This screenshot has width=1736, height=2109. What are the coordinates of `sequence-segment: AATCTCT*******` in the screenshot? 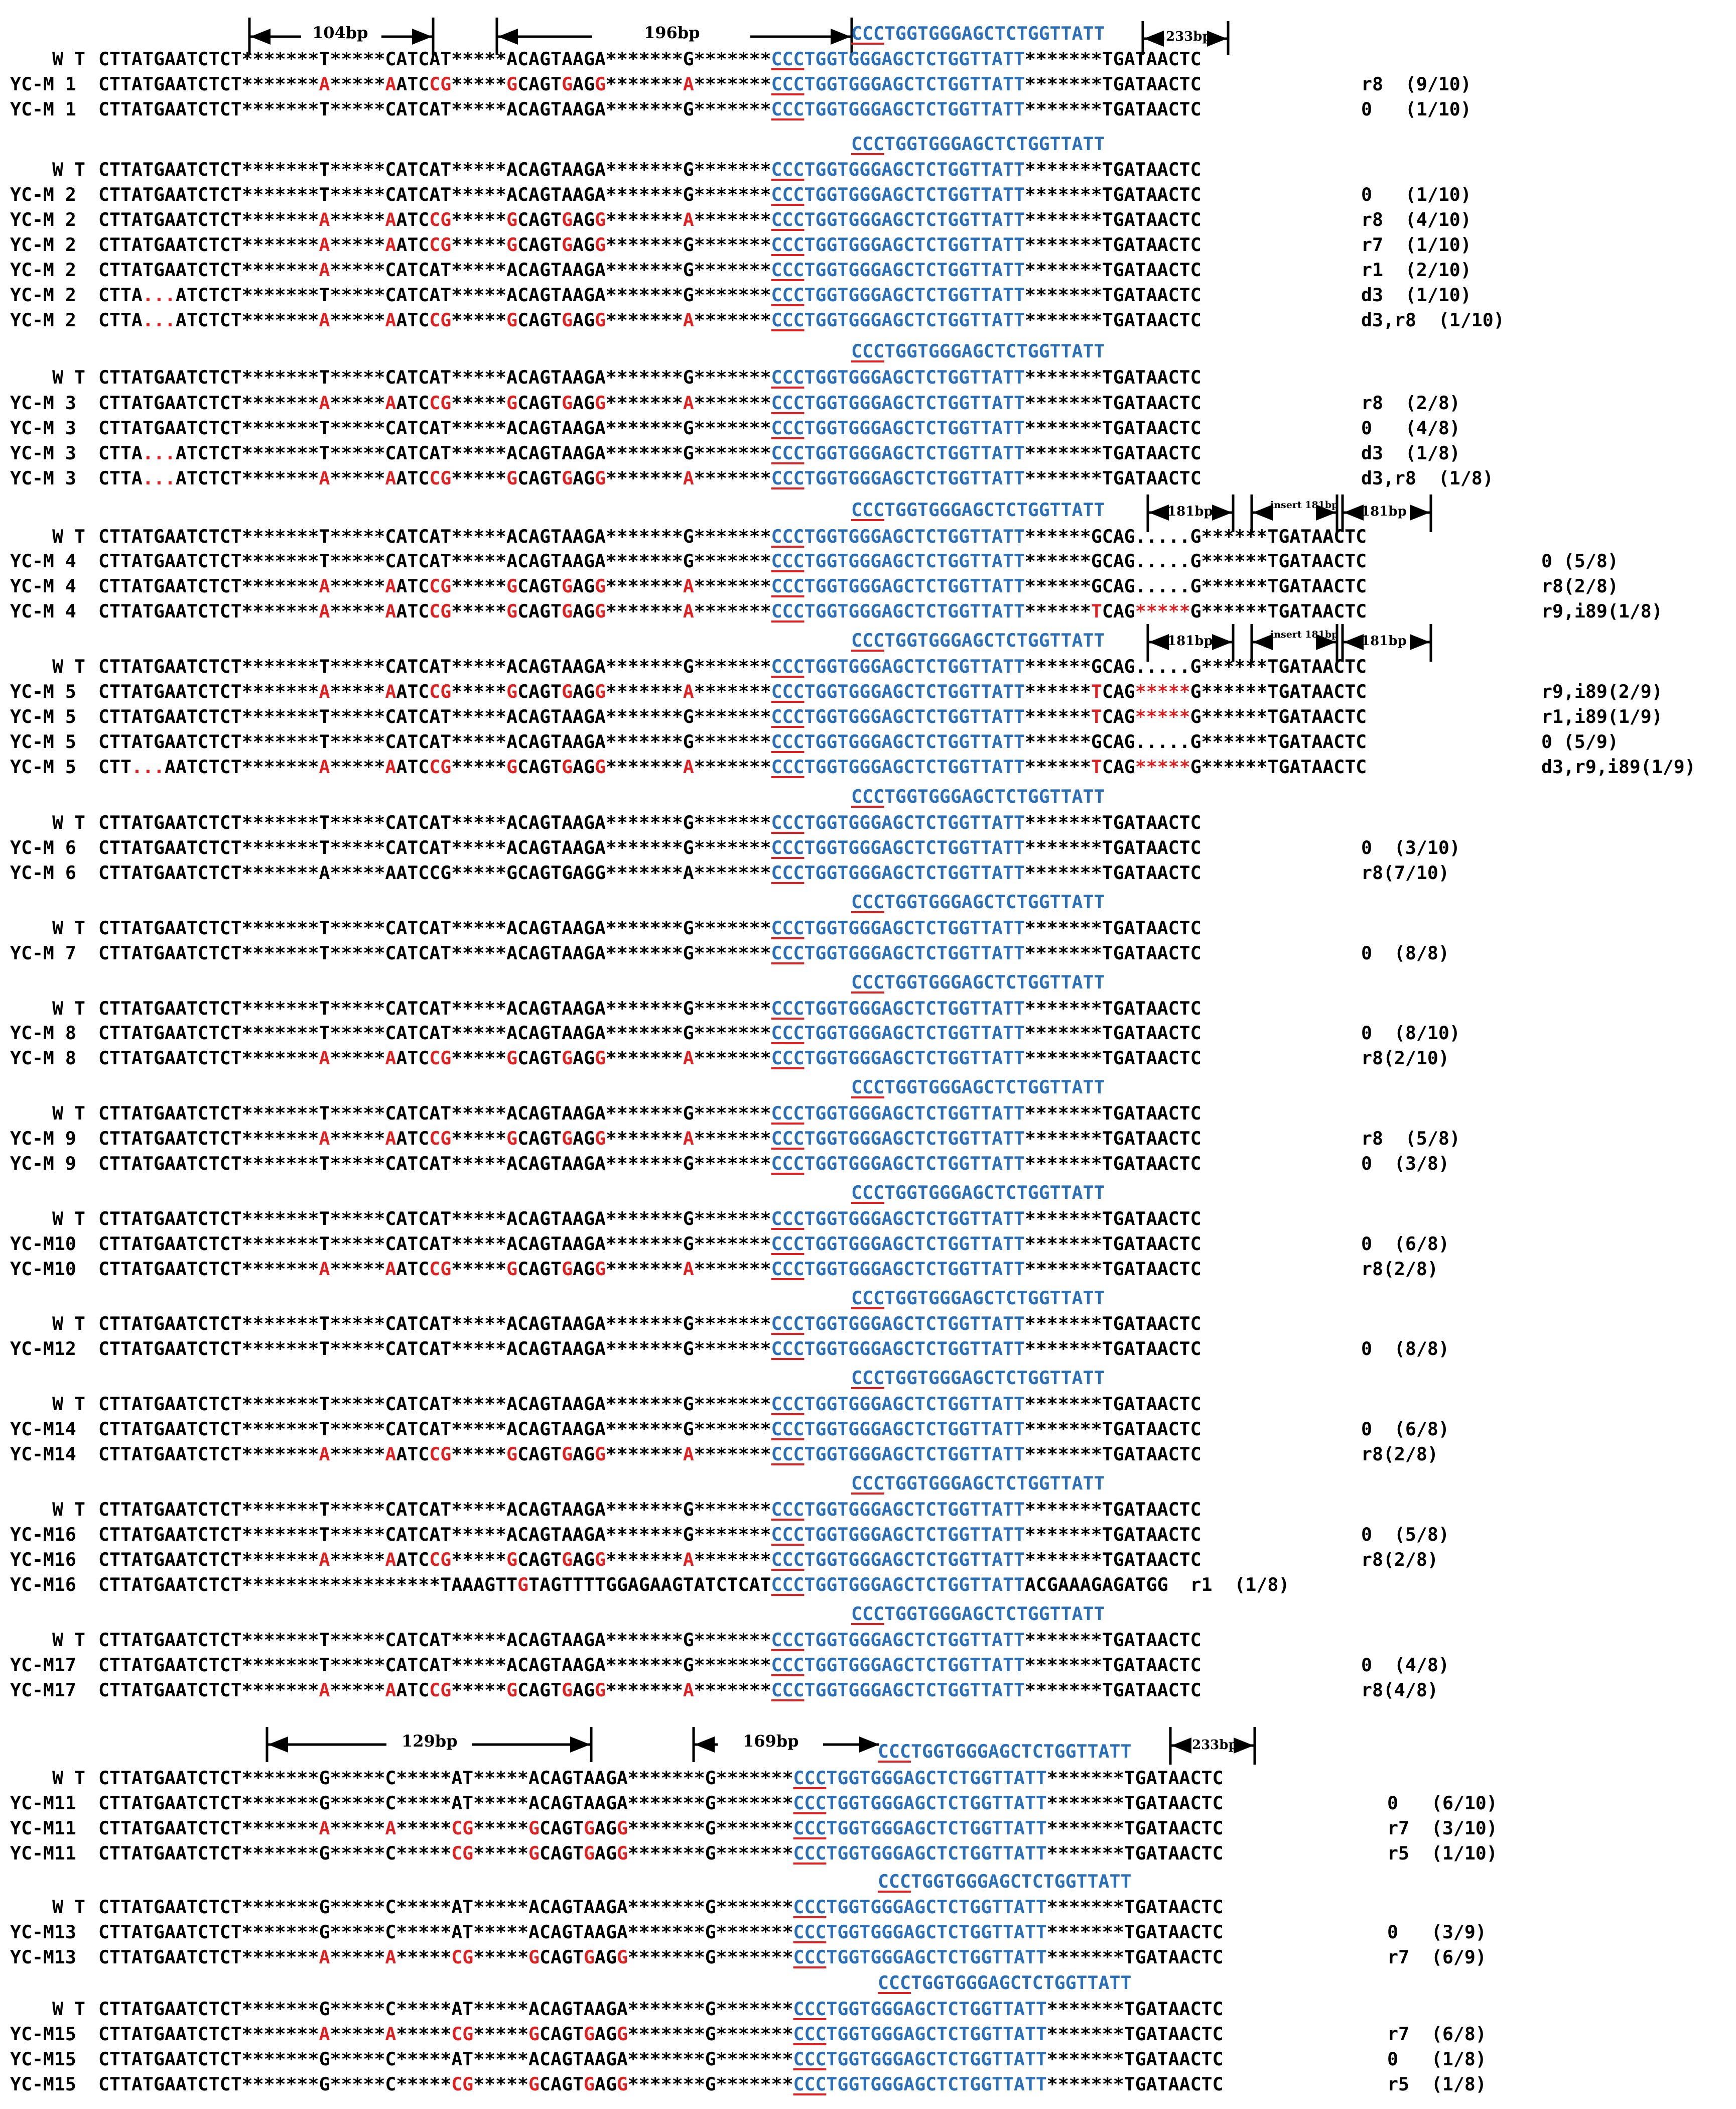 It's located at (241, 767).